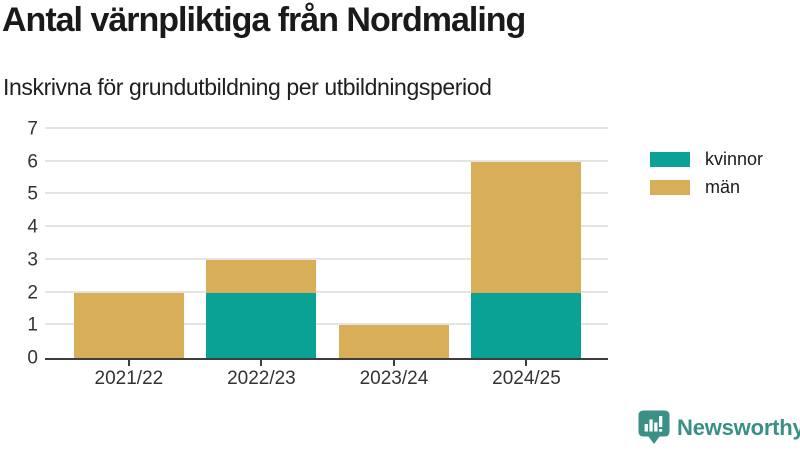 The height and width of the screenshot is (450, 800). Describe the element at coordinates (326, 324) in the screenshot. I see `gridline-y1` at that location.